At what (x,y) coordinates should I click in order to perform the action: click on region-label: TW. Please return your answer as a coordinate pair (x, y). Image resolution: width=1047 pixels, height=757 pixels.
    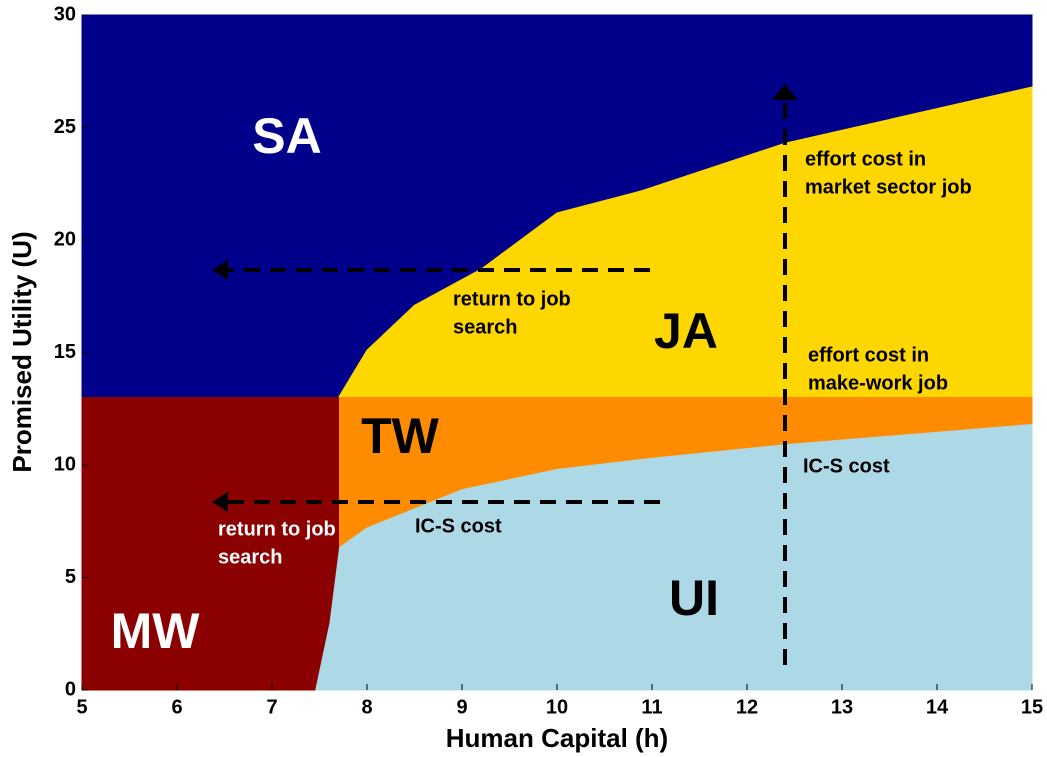
    Looking at the image, I should click on (400, 436).